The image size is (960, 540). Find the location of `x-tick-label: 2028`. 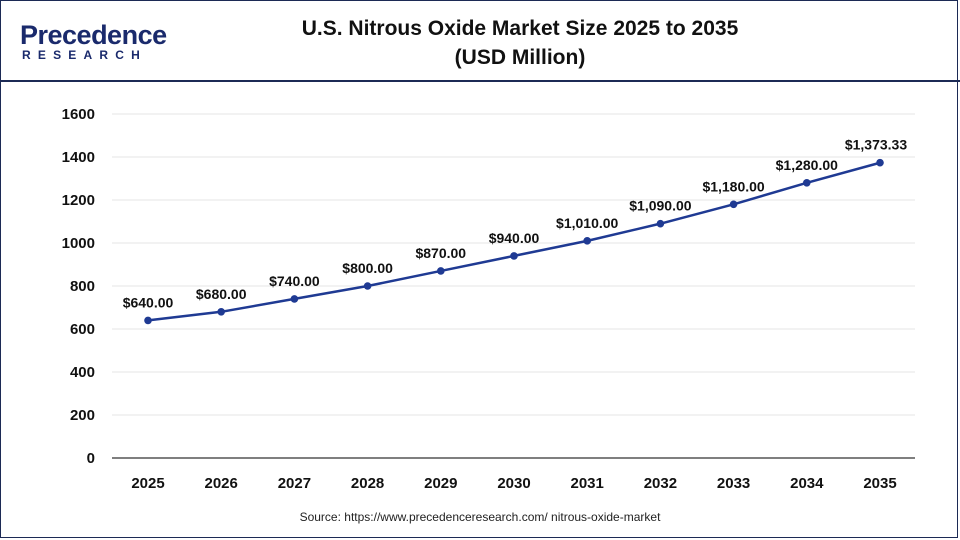

x-tick-label: 2028 is located at coordinates (367, 483).